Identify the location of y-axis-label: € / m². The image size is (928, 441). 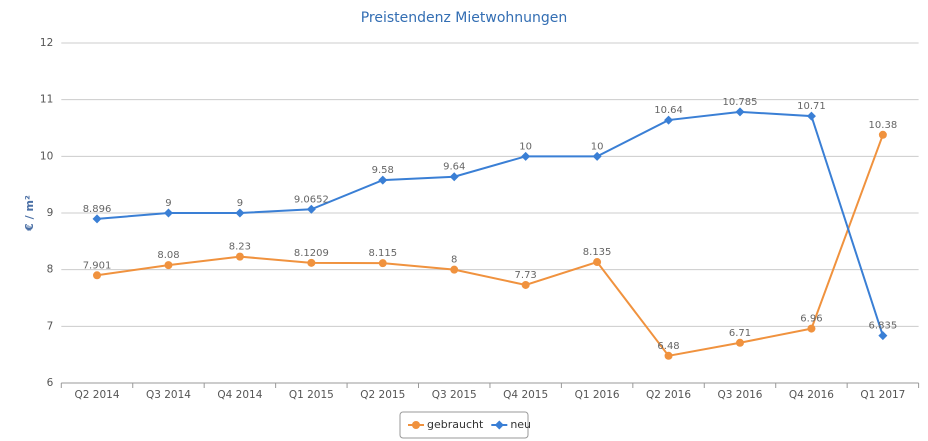
(29, 213).